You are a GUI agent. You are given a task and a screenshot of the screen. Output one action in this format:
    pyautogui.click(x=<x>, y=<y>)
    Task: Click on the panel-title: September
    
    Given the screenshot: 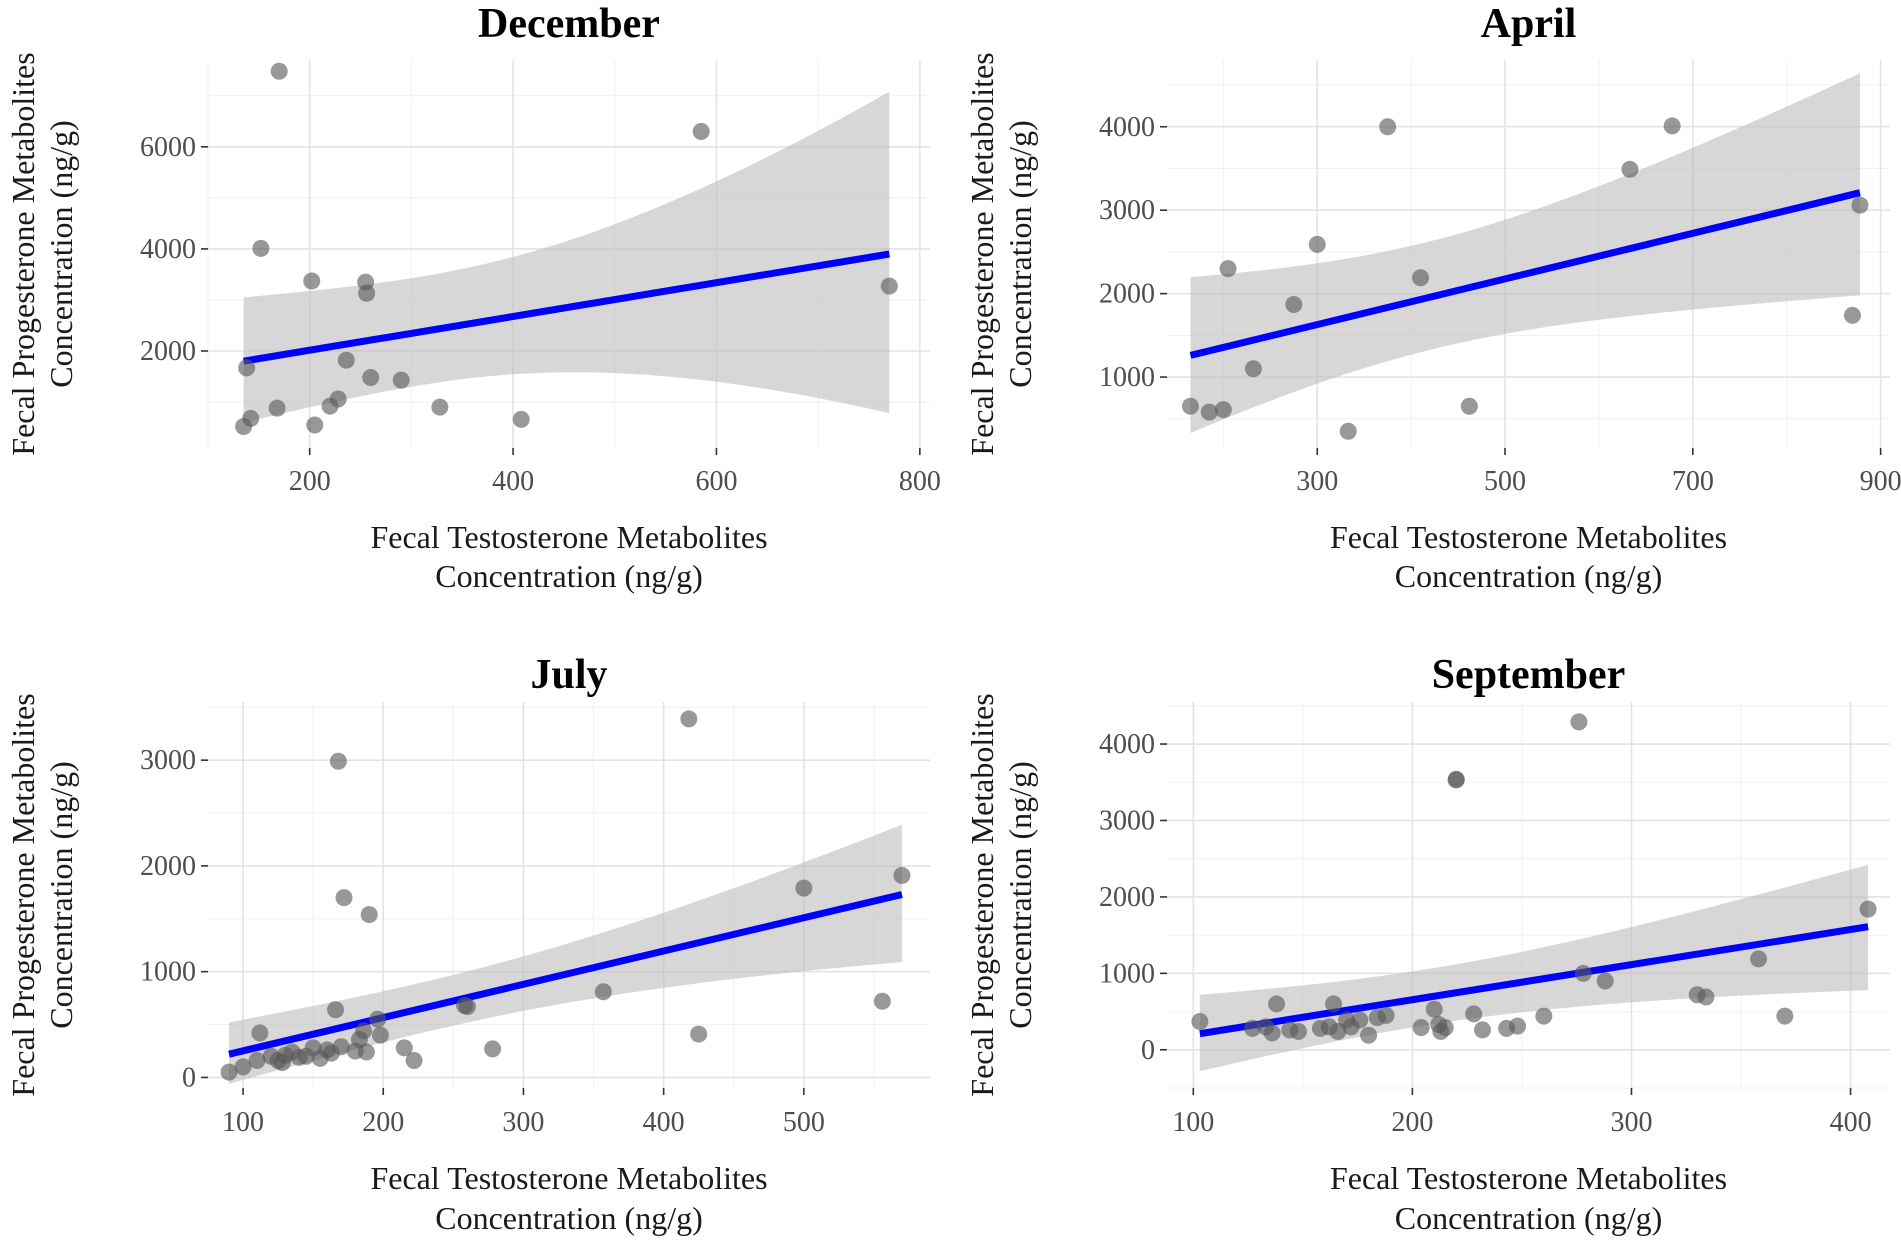 What is the action you would take?
    pyautogui.click(x=1529, y=675)
    